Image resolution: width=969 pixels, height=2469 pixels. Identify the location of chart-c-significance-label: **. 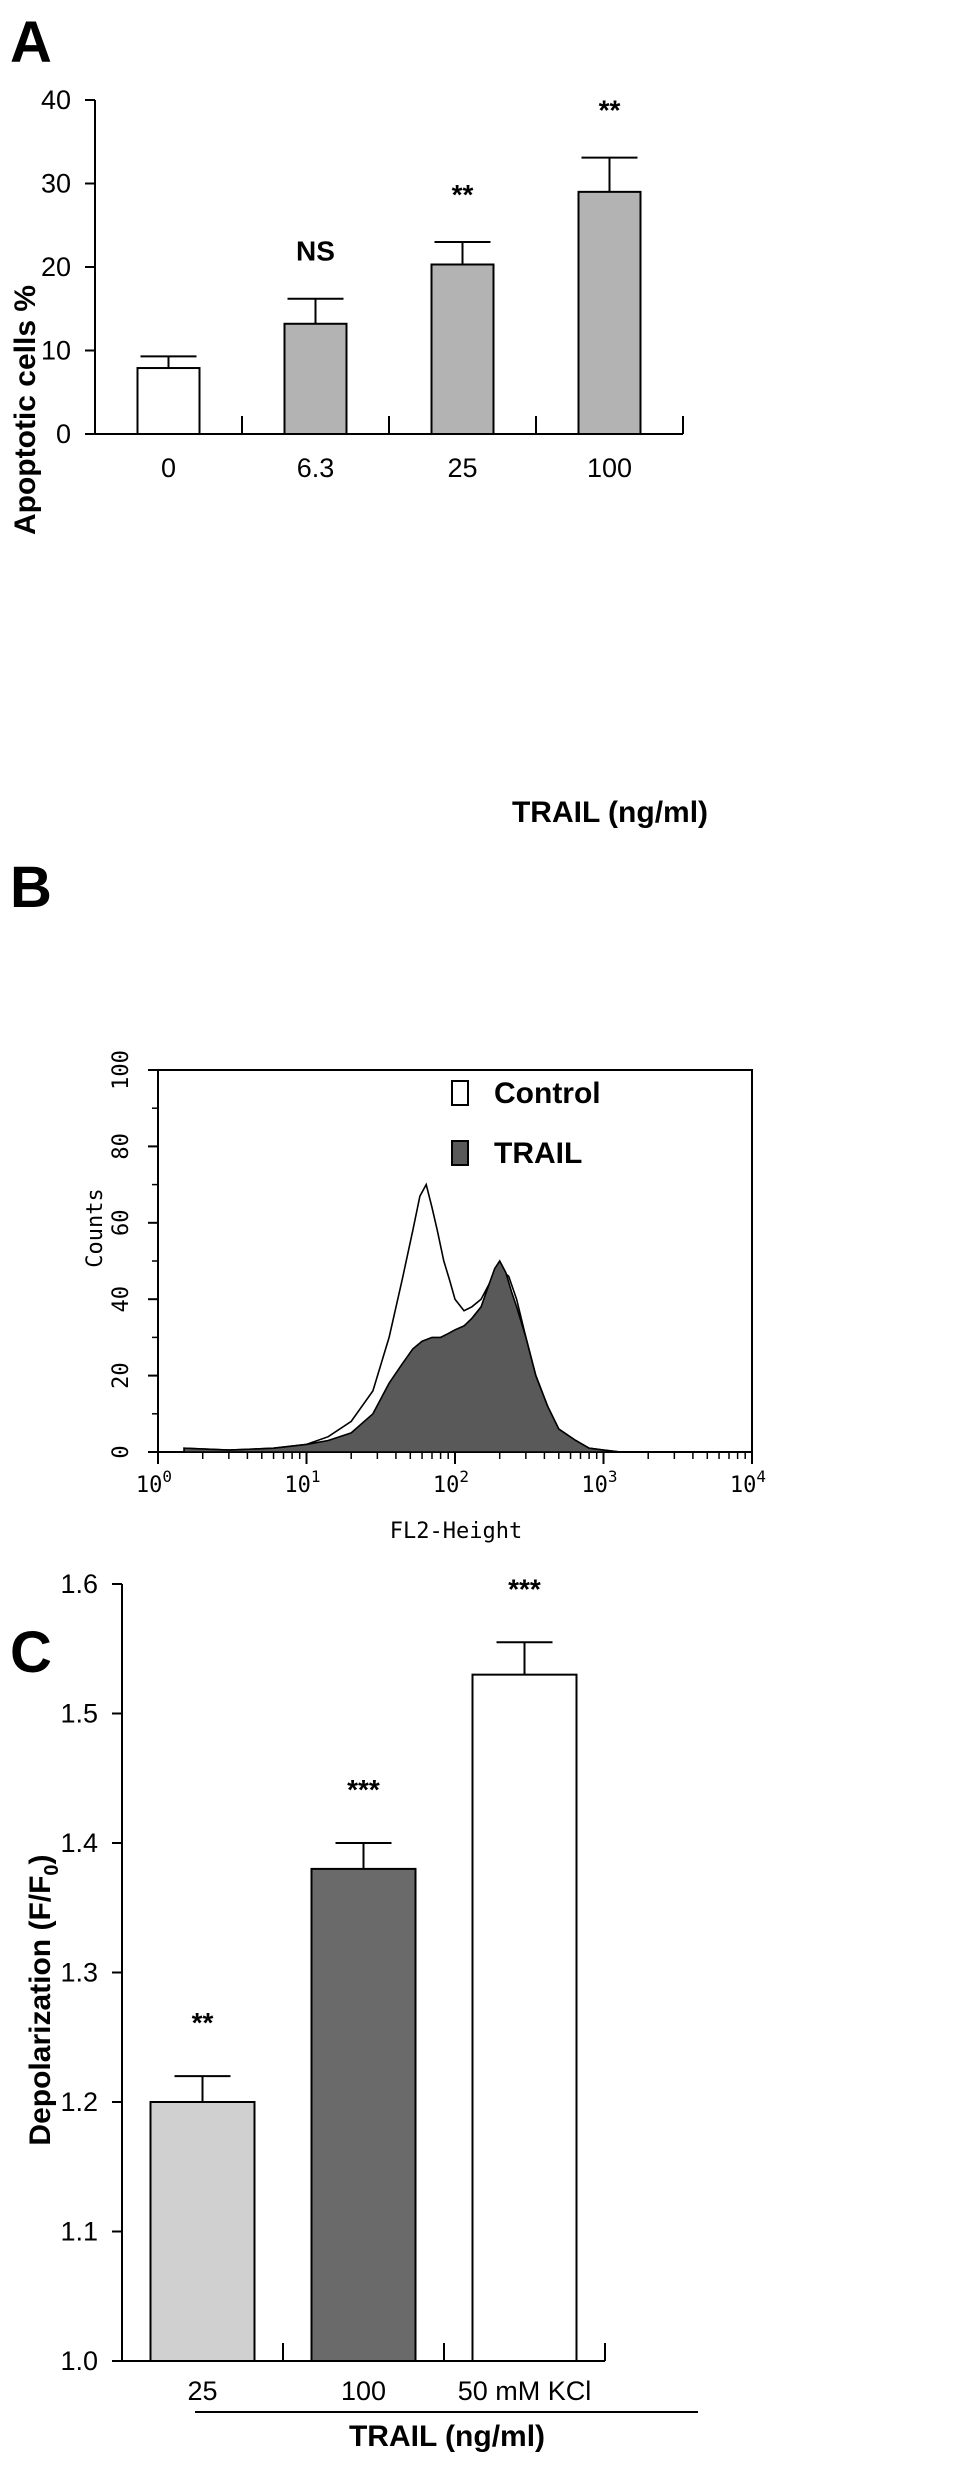
(203, 2022).